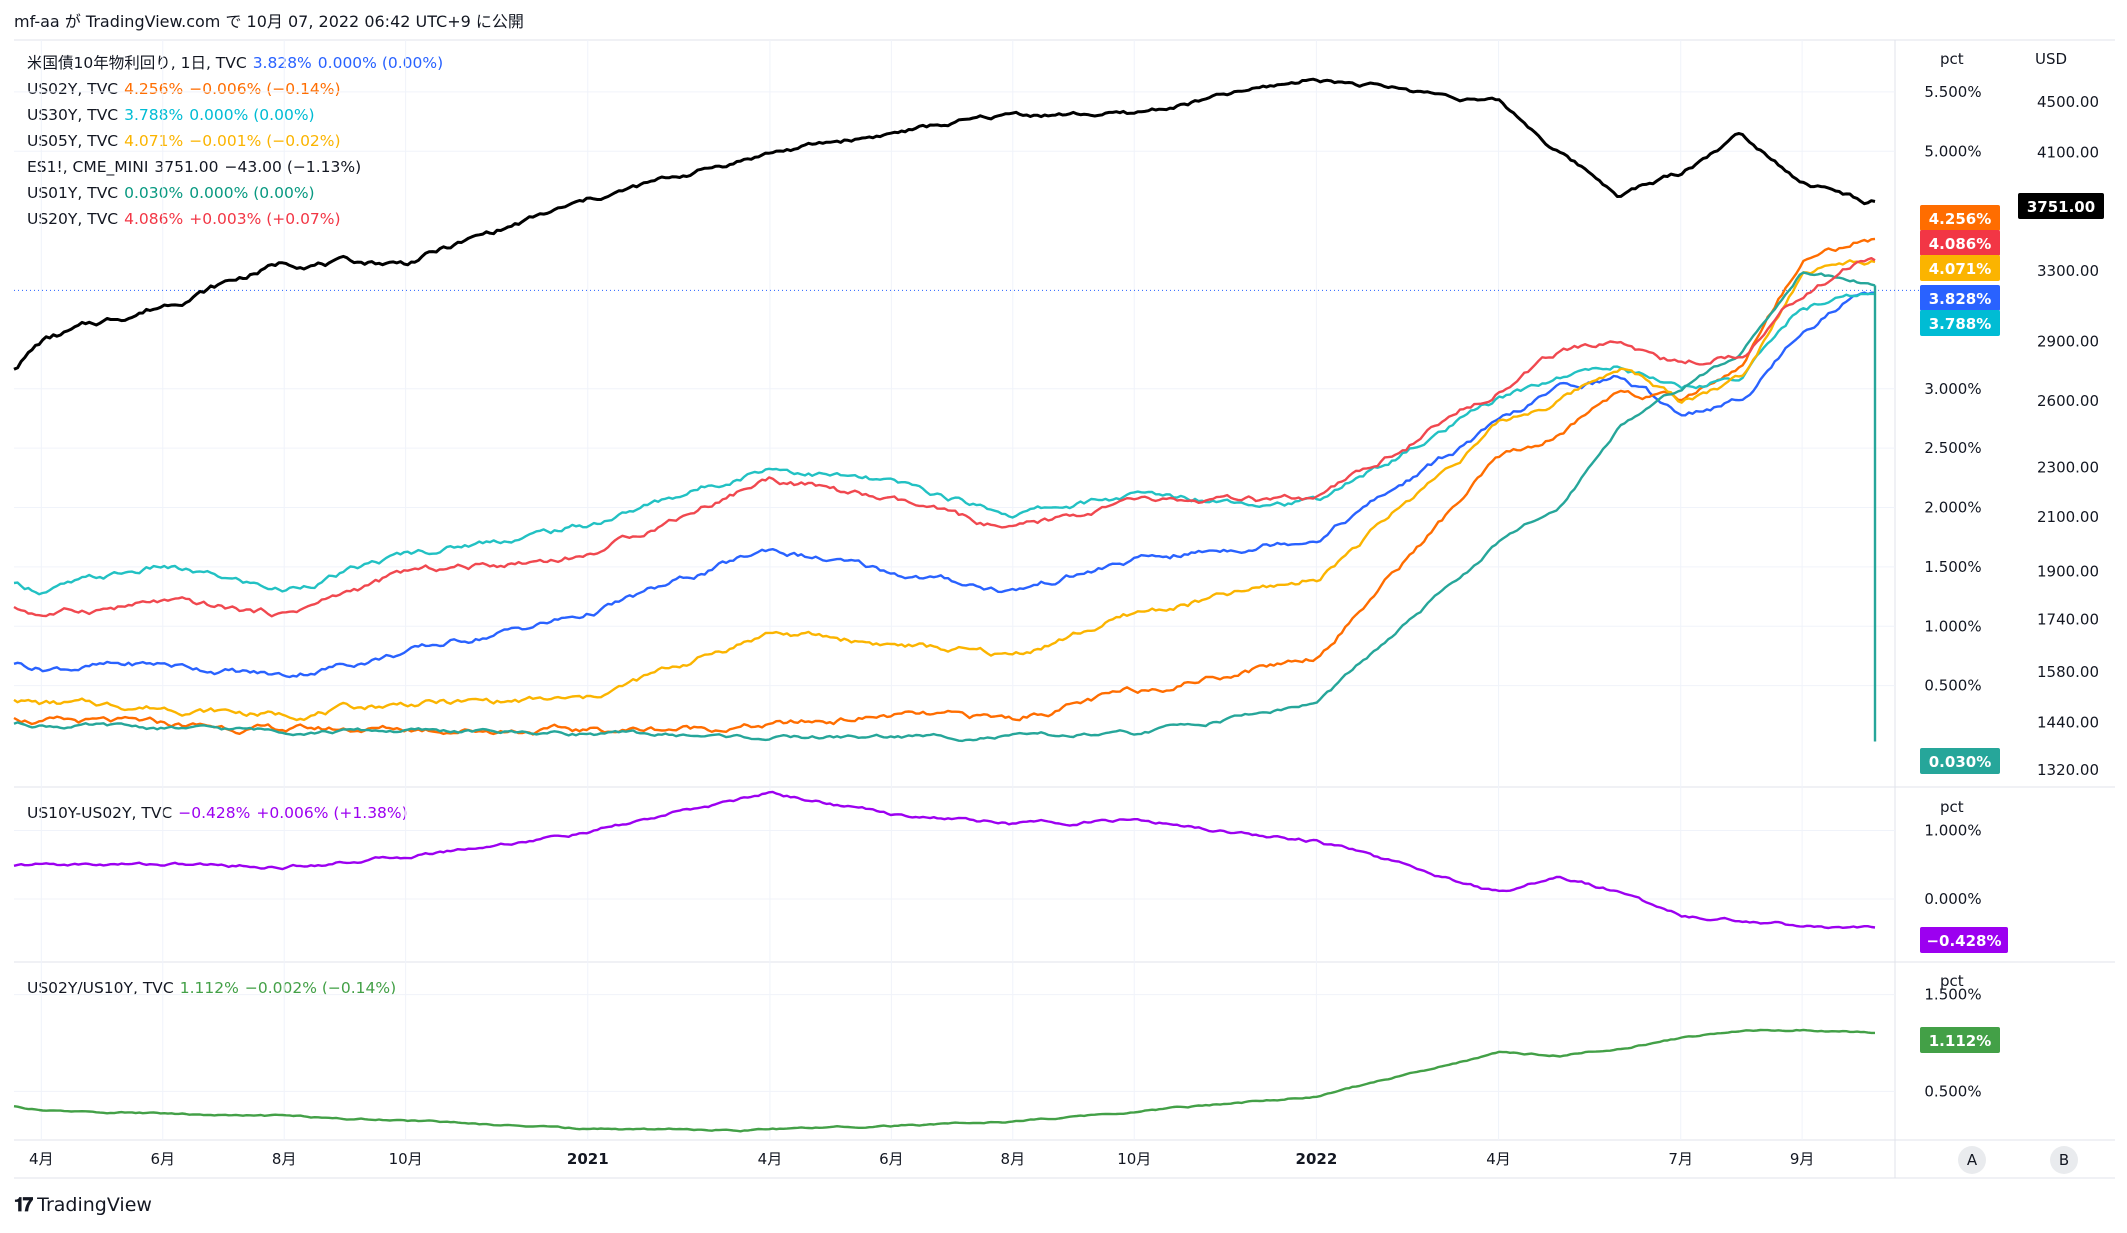 This screenshot has height=1233, width=2127. What do you see at coordinates (2068, 153) in the screenshot?
I see `usd-tick-label: 4100.00` at bounding box center [2068, 153].